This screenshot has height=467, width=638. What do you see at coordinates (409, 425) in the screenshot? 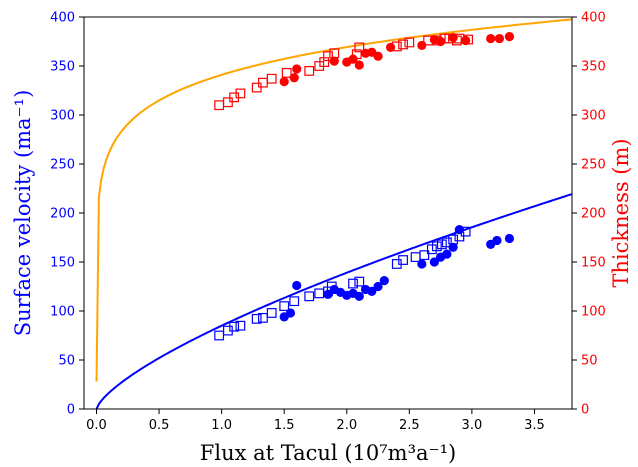
I see `x-tick-label: 2.5` at bounding box center [409, 425].